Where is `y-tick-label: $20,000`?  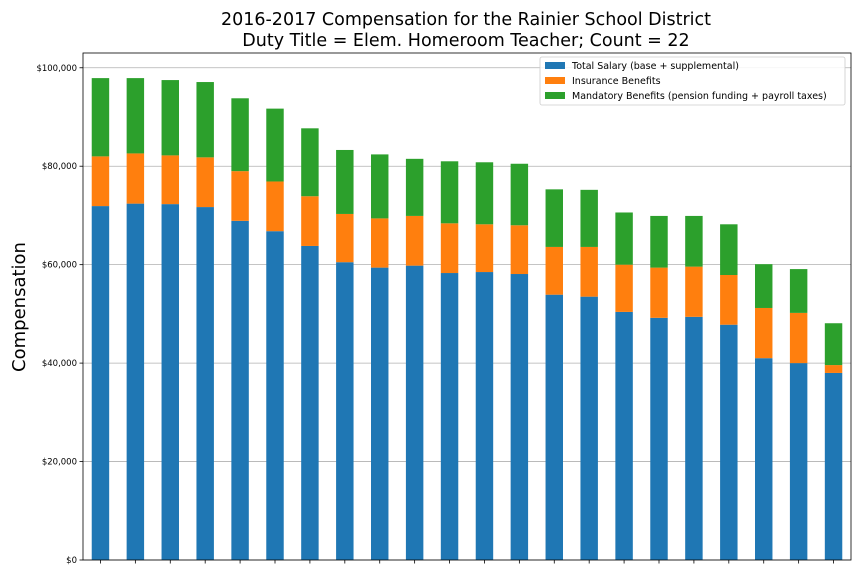 y-tick-label: $20,000 is located at coordinates (59, 463).